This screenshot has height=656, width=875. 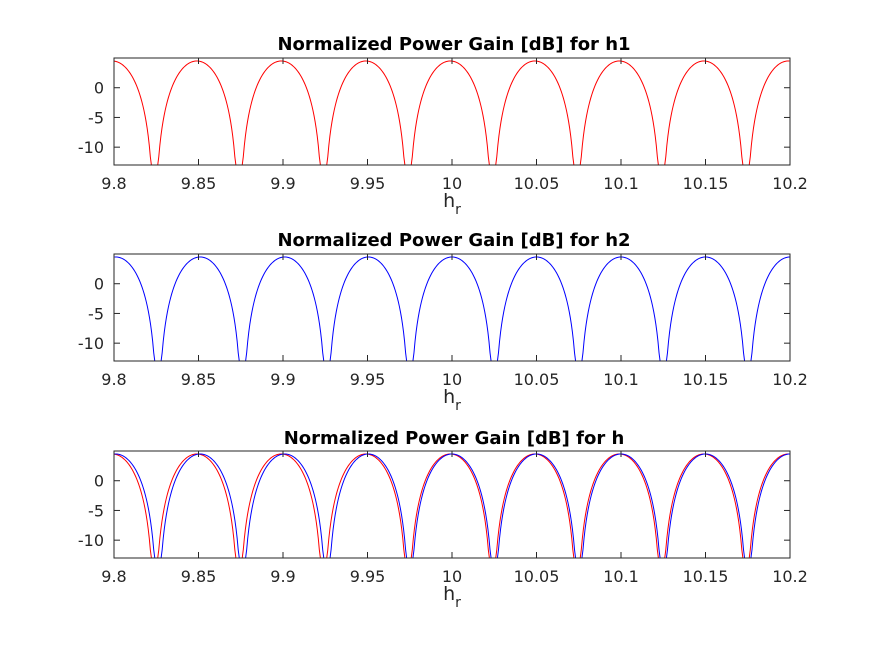 What do you see at coordinates (454, 438) in the screenshot?
I see `chart-title: Normalized Power Gain [dB] for h` at bounding box center [454, 438].